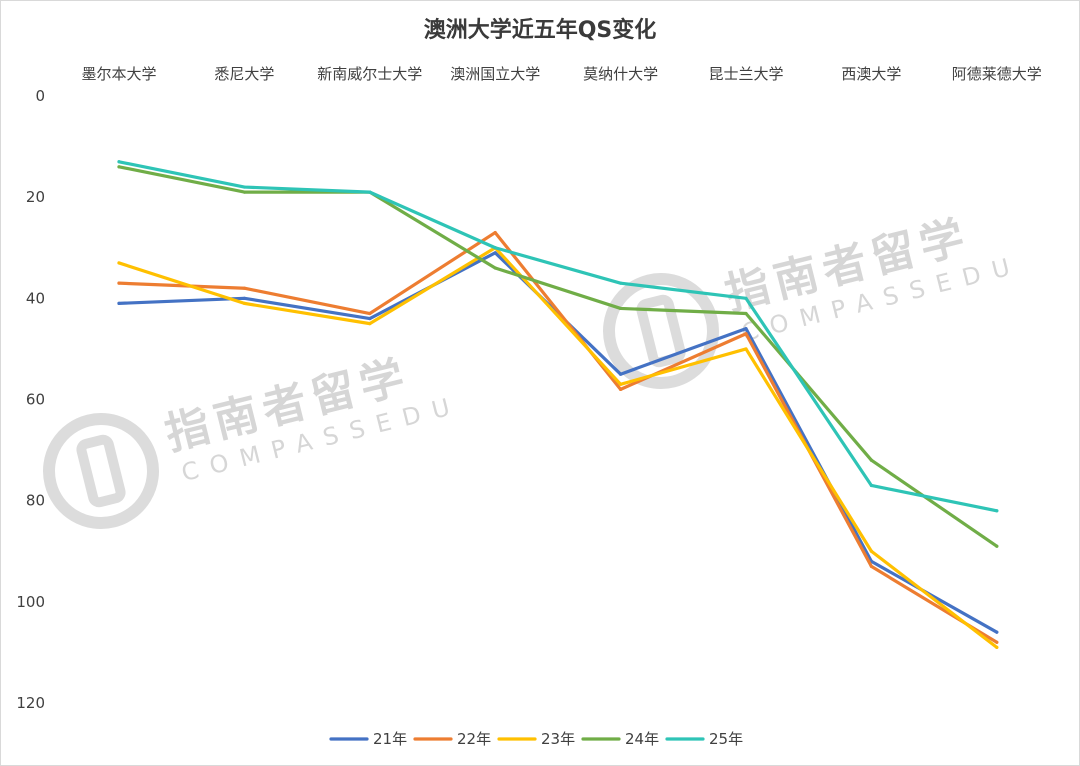 This screenshot has width=1080, height=766. Describe the element at coordinates (369, 74) in the screenshot. I see `x-category-label: 新南威尔士大学` at that location.